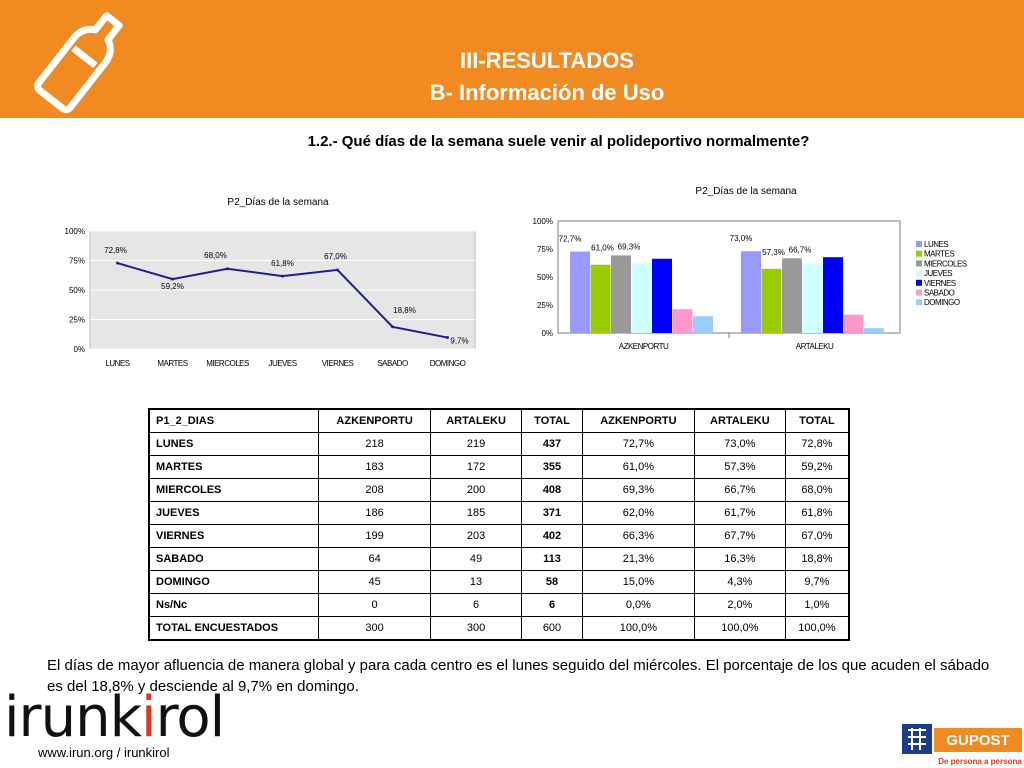 The width and height of the screenshot is (1024, 768). What do you see at coordinates (375, 444) in the screenshot?
I see `table-cell: 218` at bounding box center [375, 444].